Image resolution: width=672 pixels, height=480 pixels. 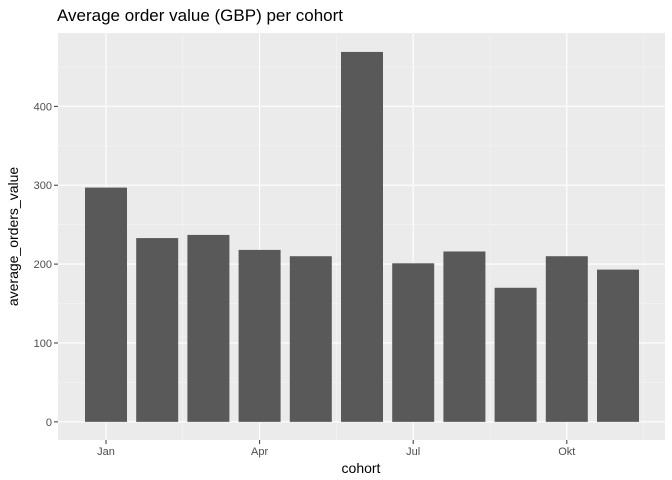 What do you see at coordinates (13, 237) in the screenshot?
I see `y-axis-title: average_orders_value` at bounding box center [13, 237].